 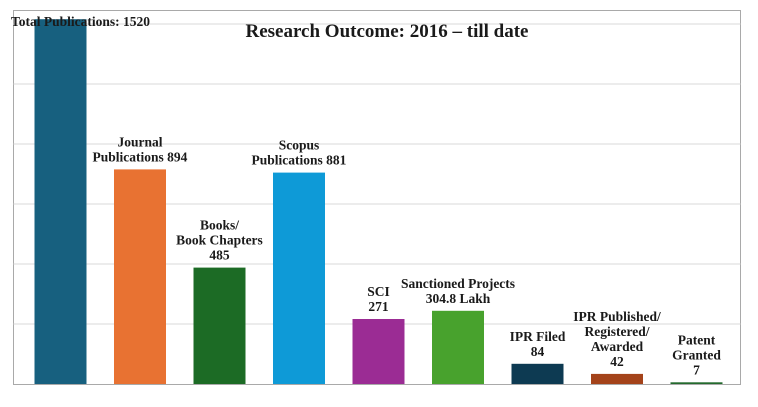 What do you see at coordinates (696, 369) in the screenshot?
I see `bar-label-line: 7` at bounding box center [696, 369].